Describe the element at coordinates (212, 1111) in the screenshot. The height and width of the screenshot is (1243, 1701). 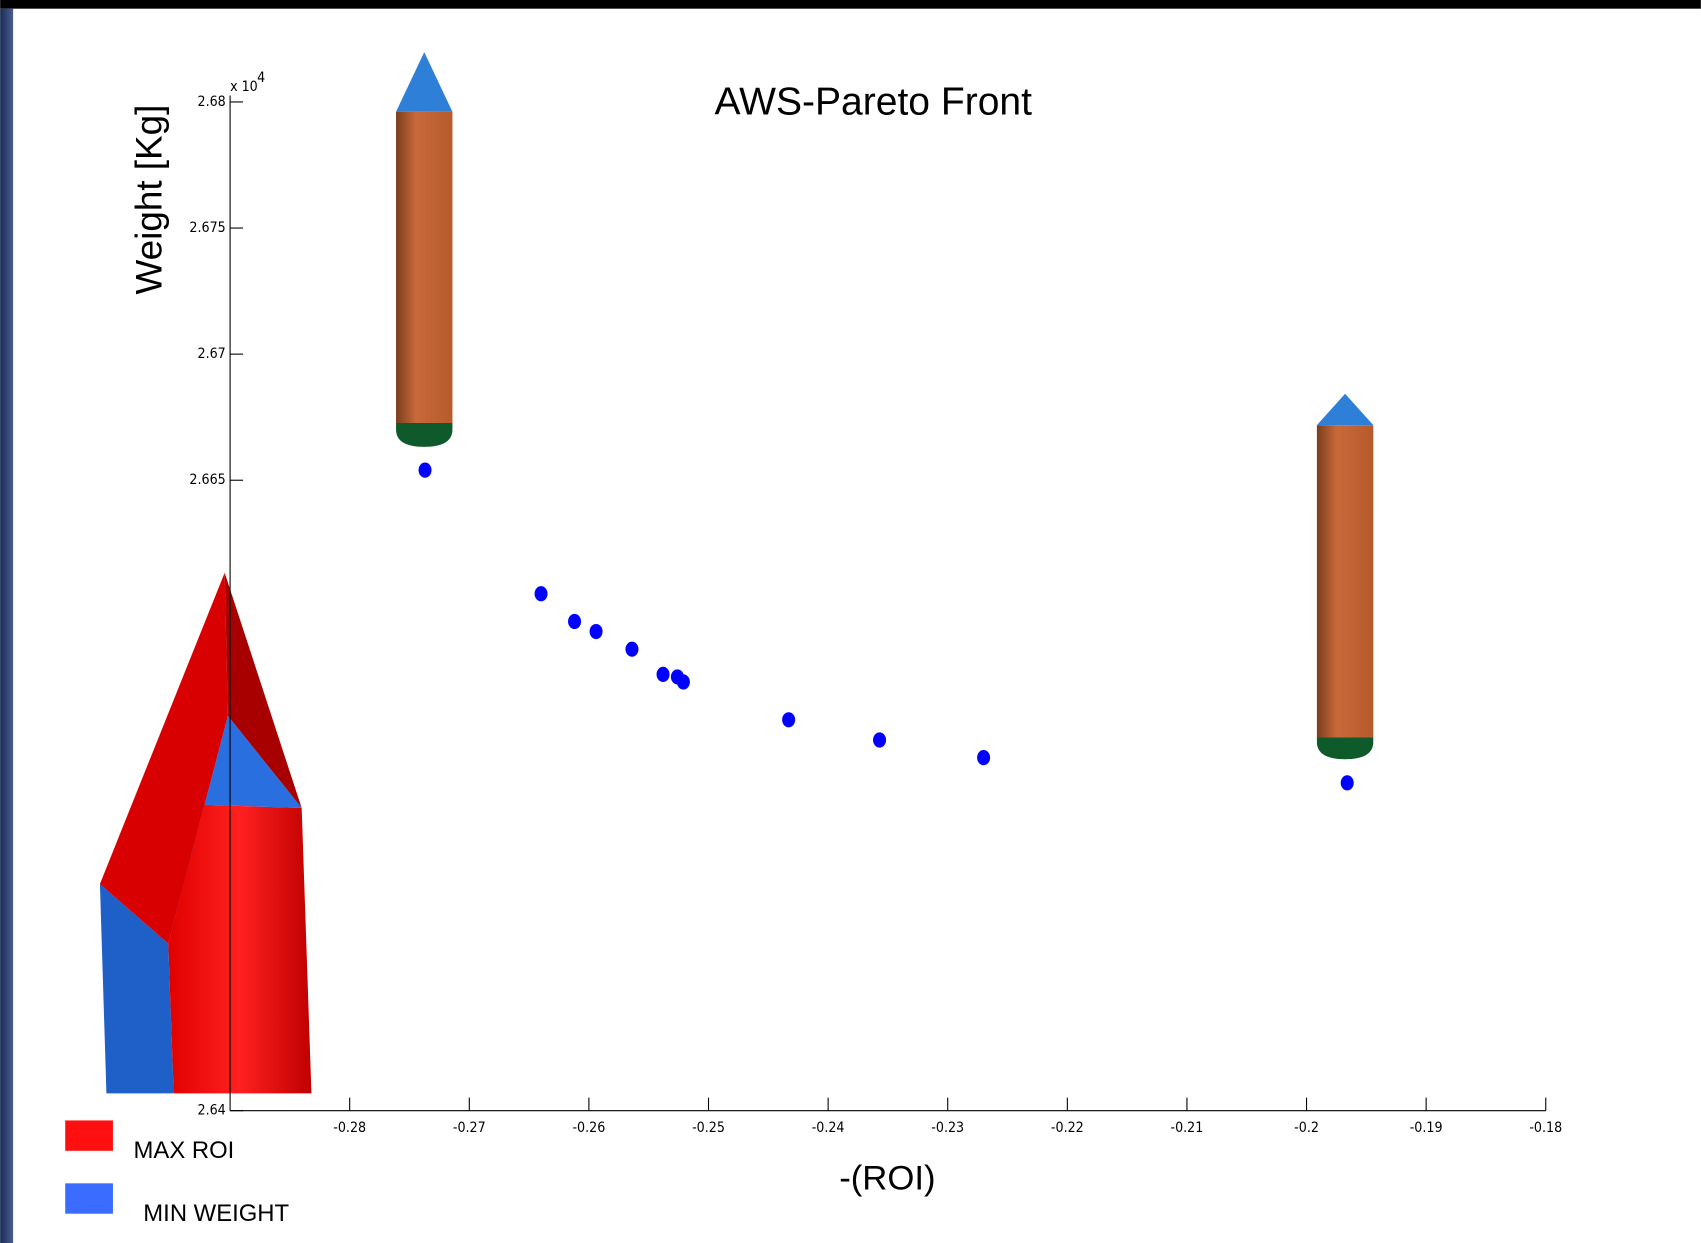
I see `y-tick-label: 2.64` at that location.